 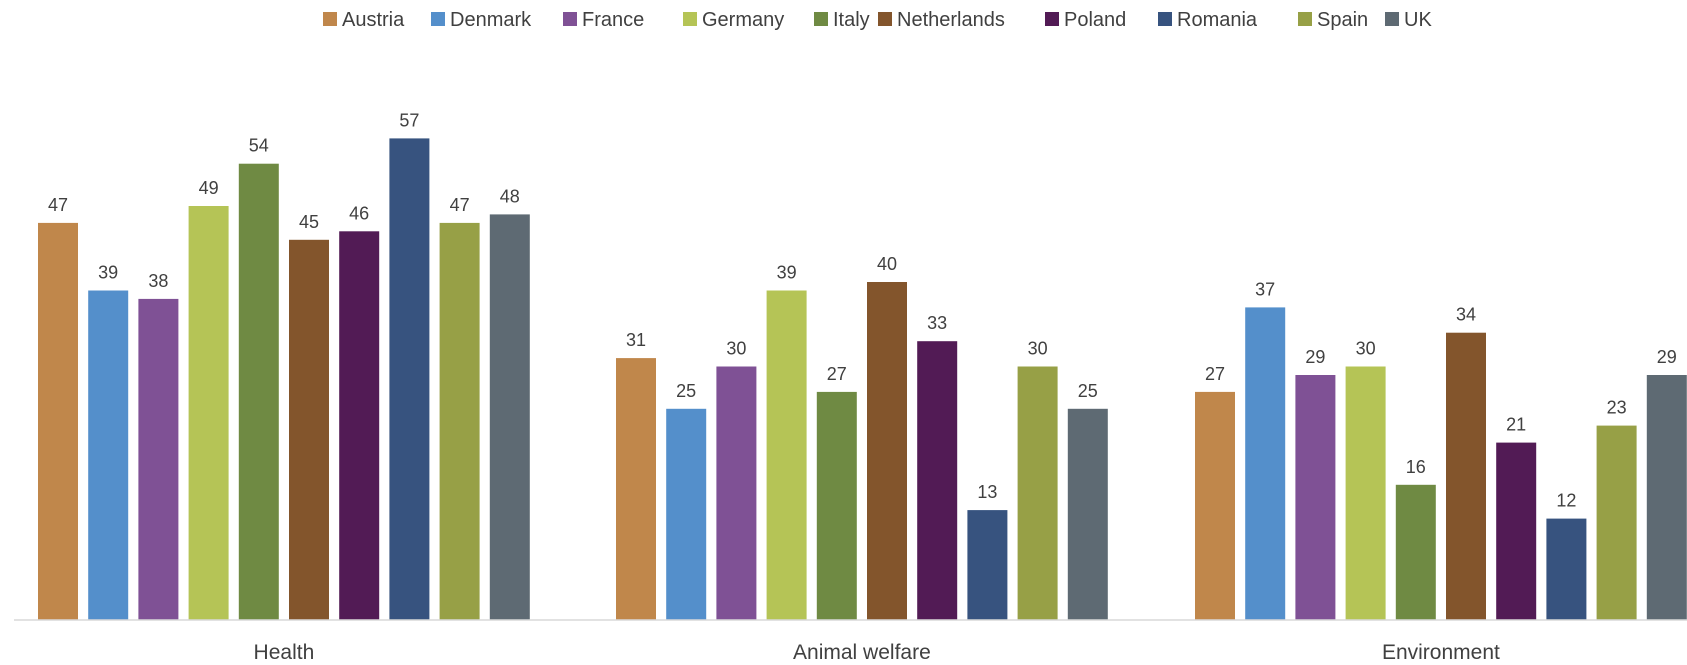 I want to click on bar-environment-italy, so click(x=1415, y=552).